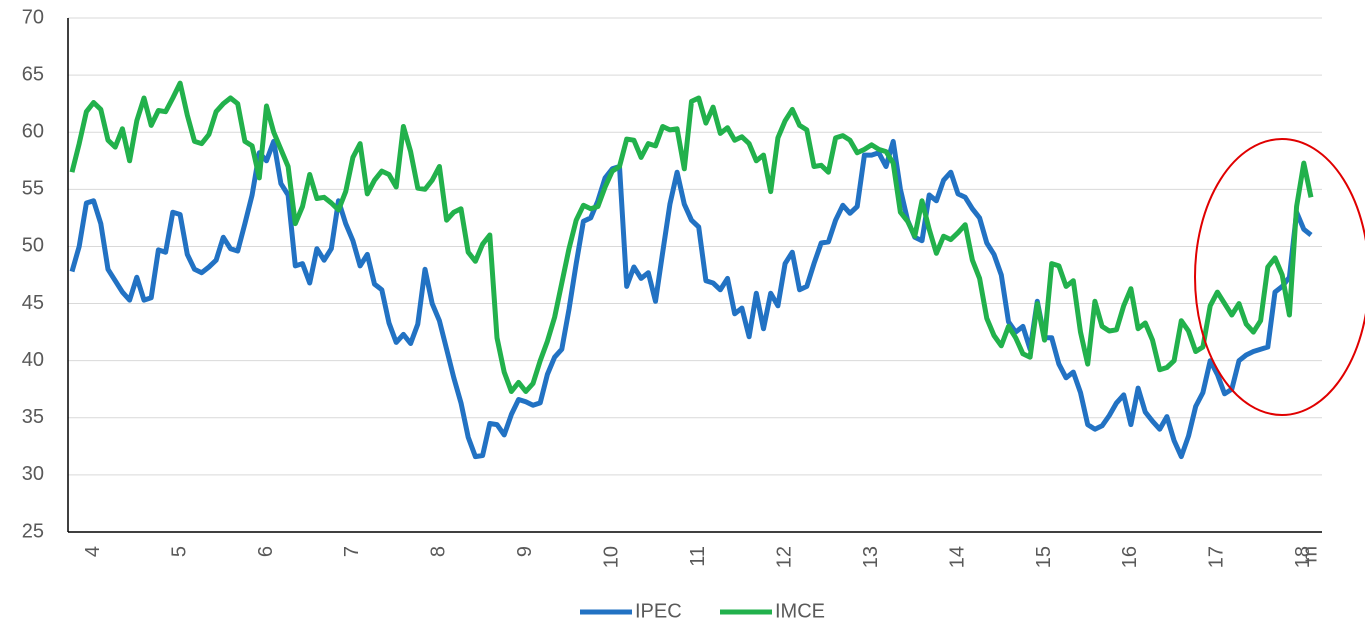 The image size is (1365, 628). Describe the element at coordinates (33, 531) in the screenshot. I see `y-tick-label: 25` at that location.